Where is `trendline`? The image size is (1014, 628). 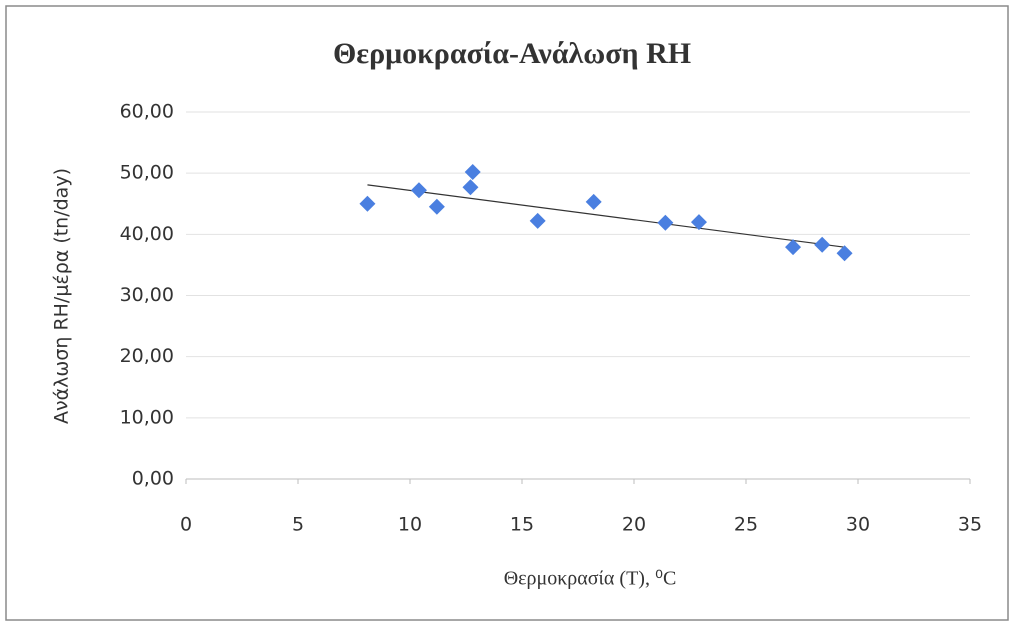
trendline is located at coordinates (606, 216).